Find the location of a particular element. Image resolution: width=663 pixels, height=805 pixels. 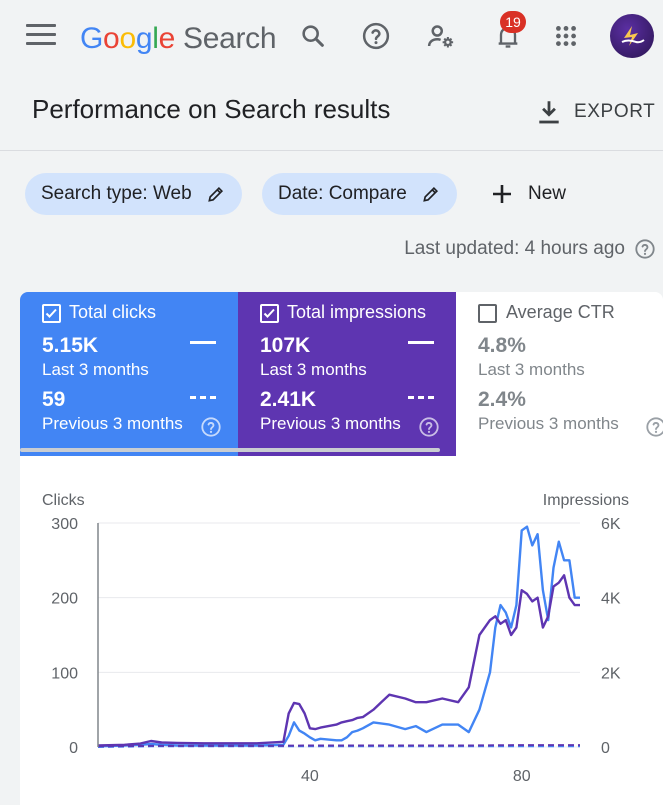

app-bar: Google Search 19 is located at coordinates (331, 38).